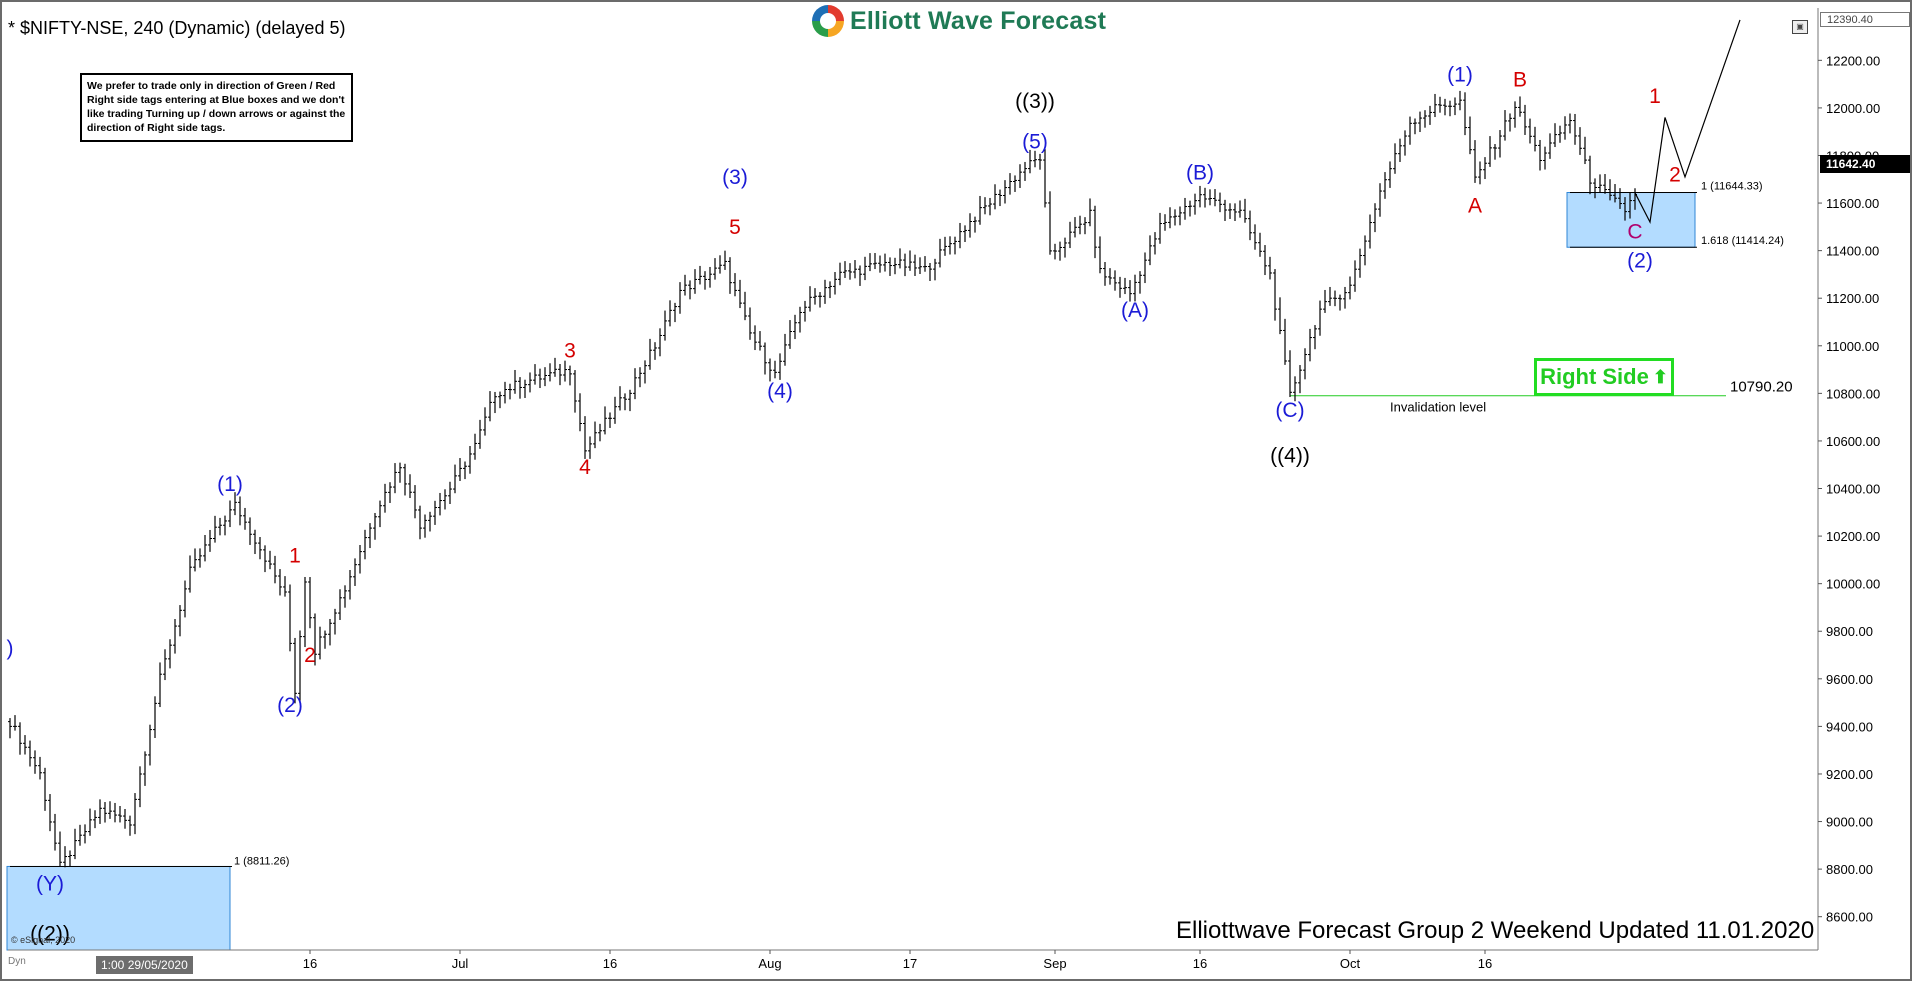 The image size is (1912, 981). Describe the element at coordinates (1290, 455) in the screenshot. I see `wave-label: ((4))` at that location.